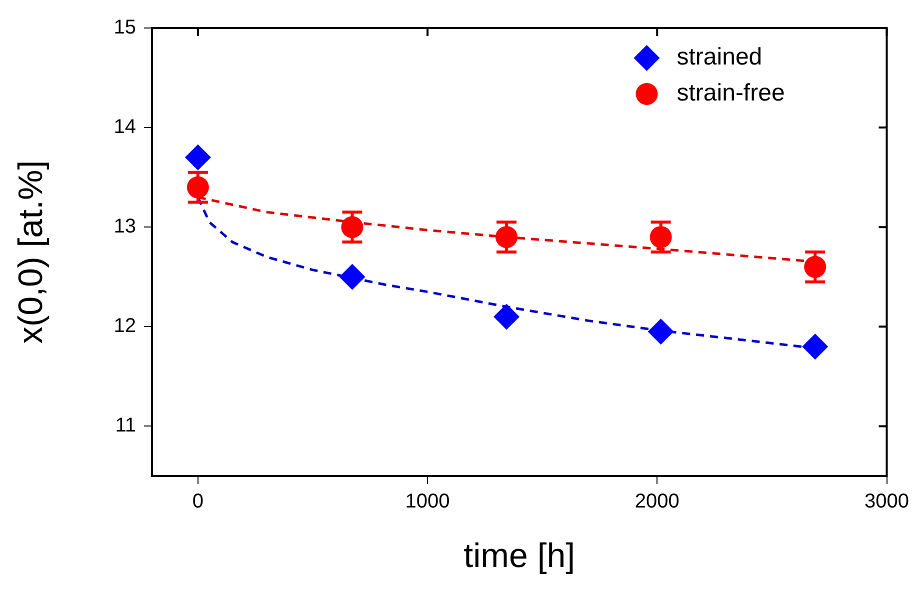 This screenshot has height=590, width=923. What do you see at coordinates (198, 501) in the screenshot?
I see `x-tick-label: 0` at bounding box center [198, 501].